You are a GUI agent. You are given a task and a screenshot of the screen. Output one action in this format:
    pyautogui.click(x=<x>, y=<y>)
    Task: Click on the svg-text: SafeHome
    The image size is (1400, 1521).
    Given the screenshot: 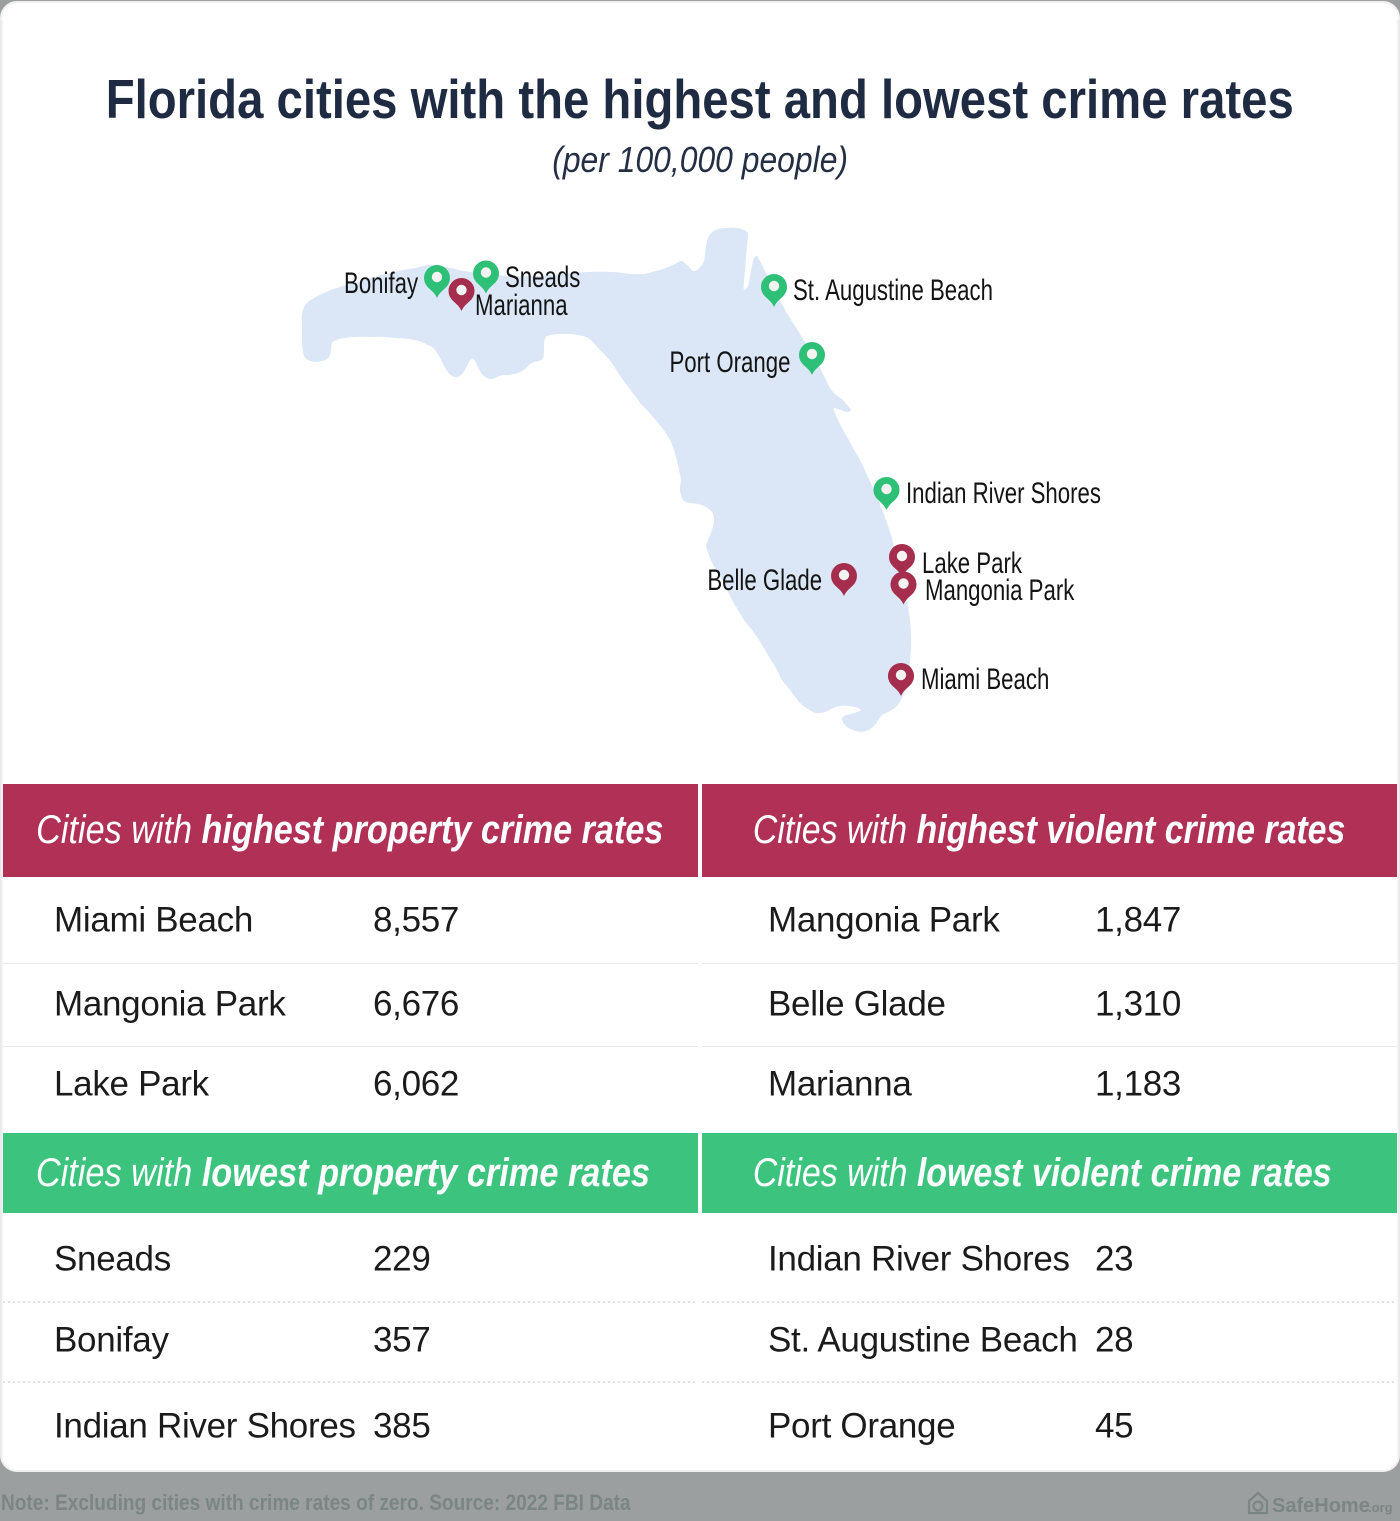 What is the action you would take?
    pyautogui.click(x=1321, y=1506)
    